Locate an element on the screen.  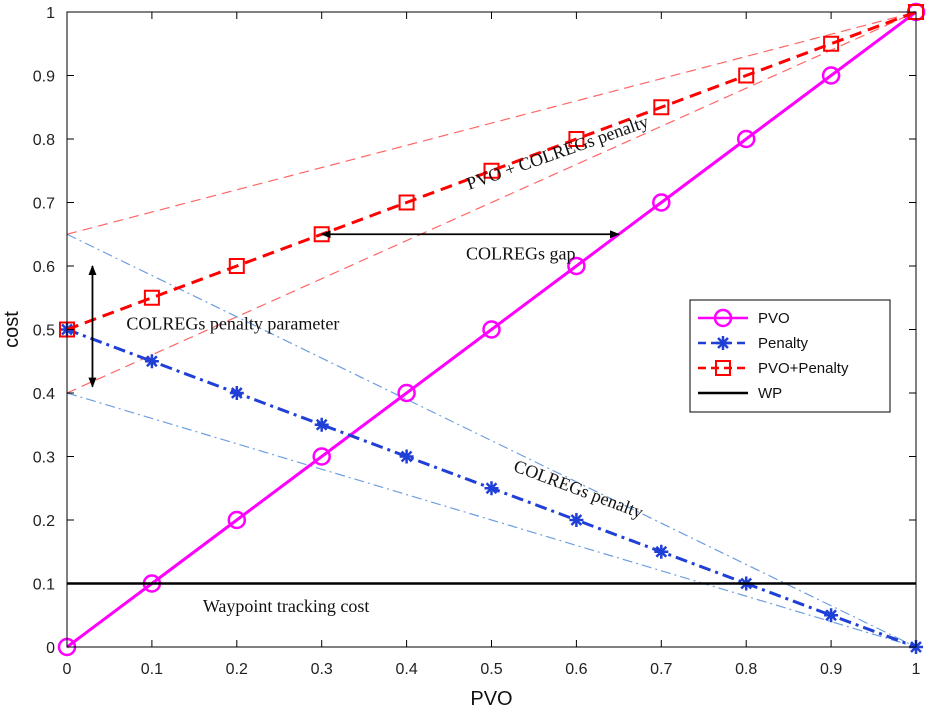
y-tick-label-3: 0.3 is located at coordinates (44, 458).